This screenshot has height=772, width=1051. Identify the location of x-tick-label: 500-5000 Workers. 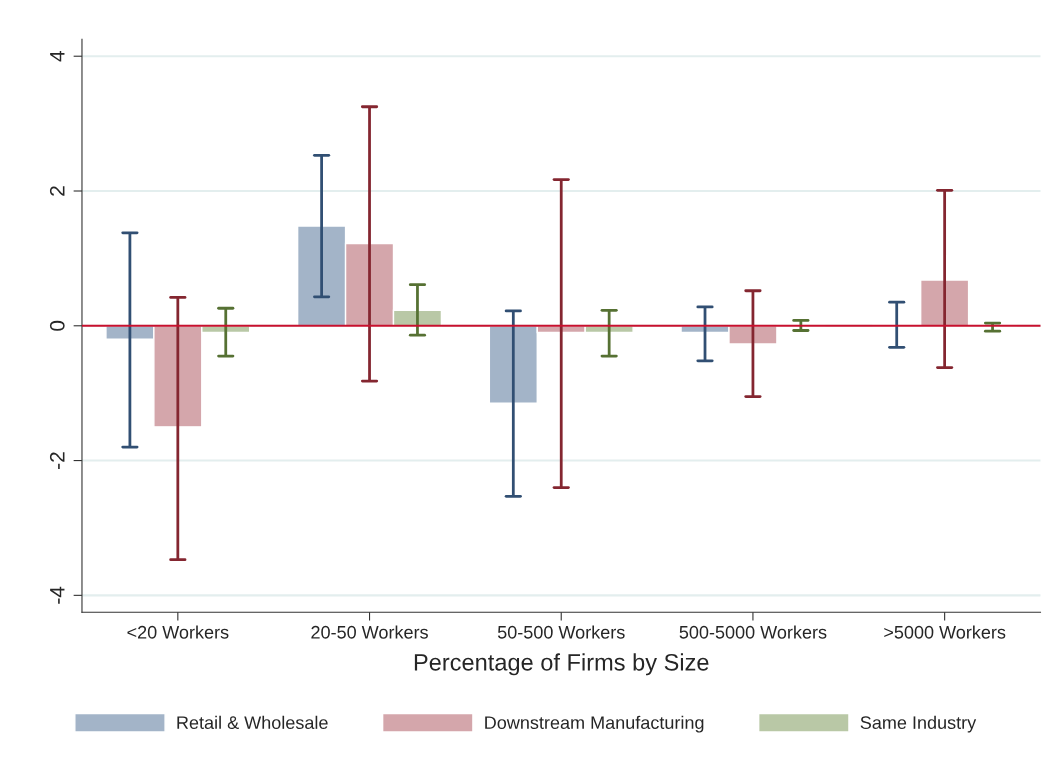
(753, 632).